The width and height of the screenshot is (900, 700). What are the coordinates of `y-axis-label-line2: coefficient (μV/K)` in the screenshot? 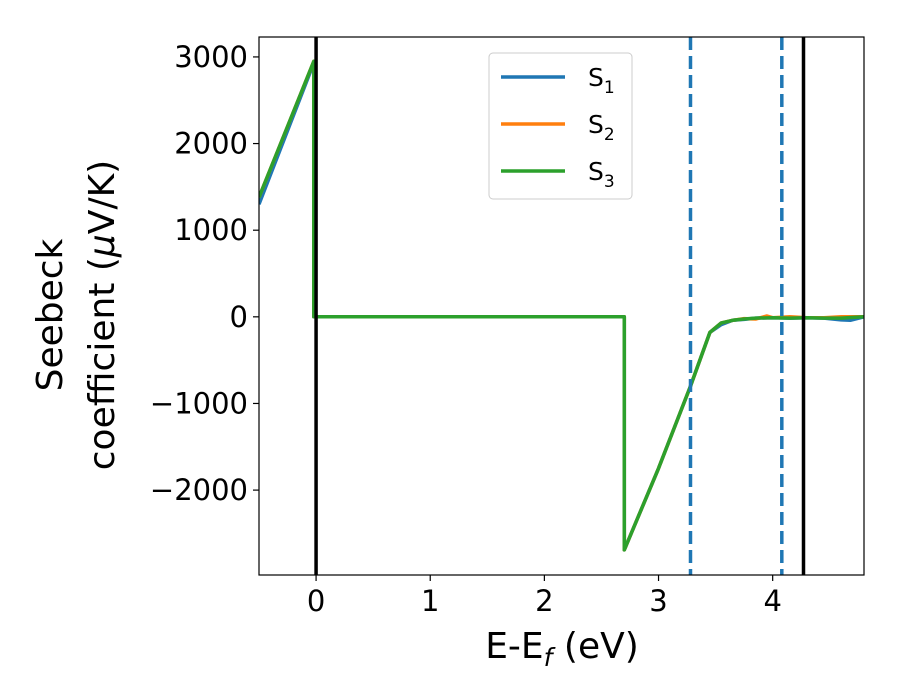 It's located at (102, 315).